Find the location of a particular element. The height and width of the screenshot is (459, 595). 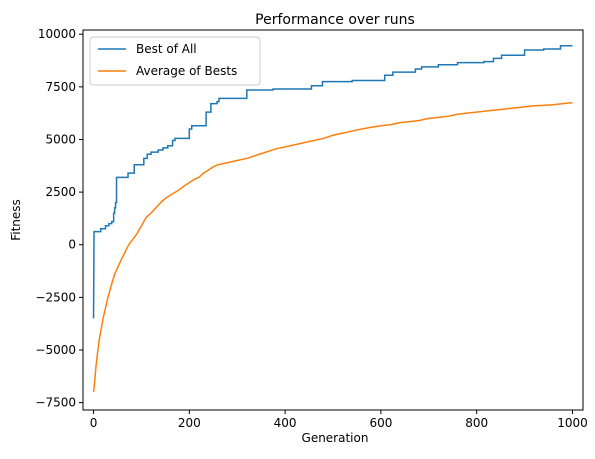

y-tick-label: 2500 is located at coordinates (60, 192).